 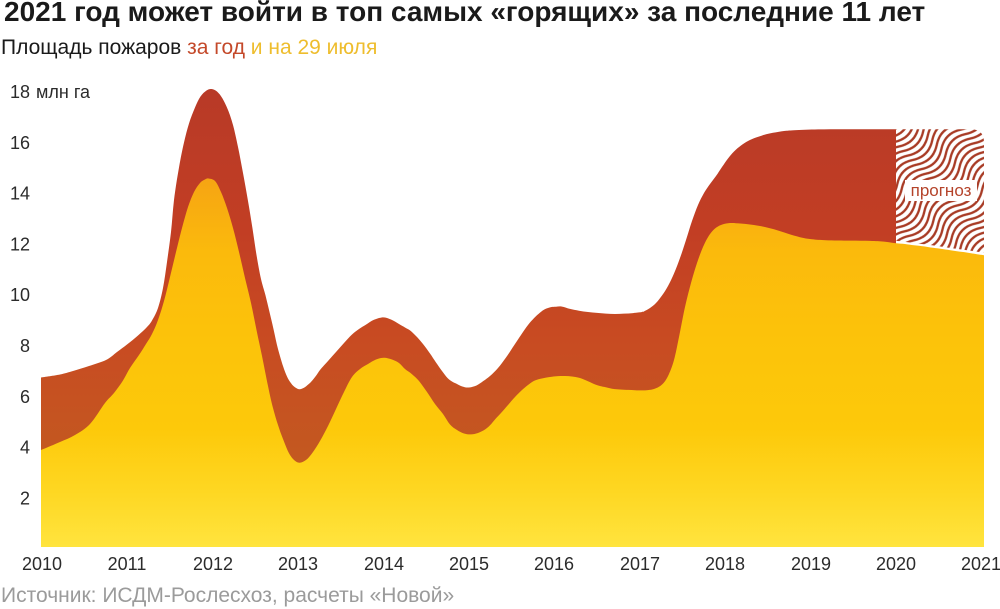 I want to click on svg-text: 10, so click(x=20, y=295).